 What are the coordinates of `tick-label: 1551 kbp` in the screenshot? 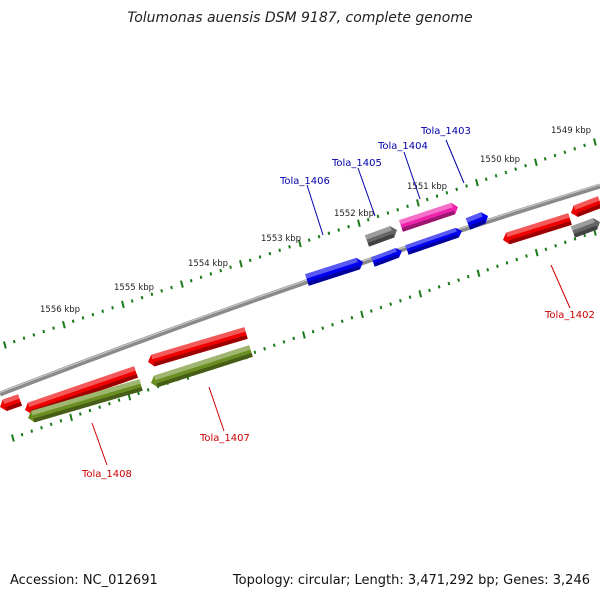 It's located at (427, 187).